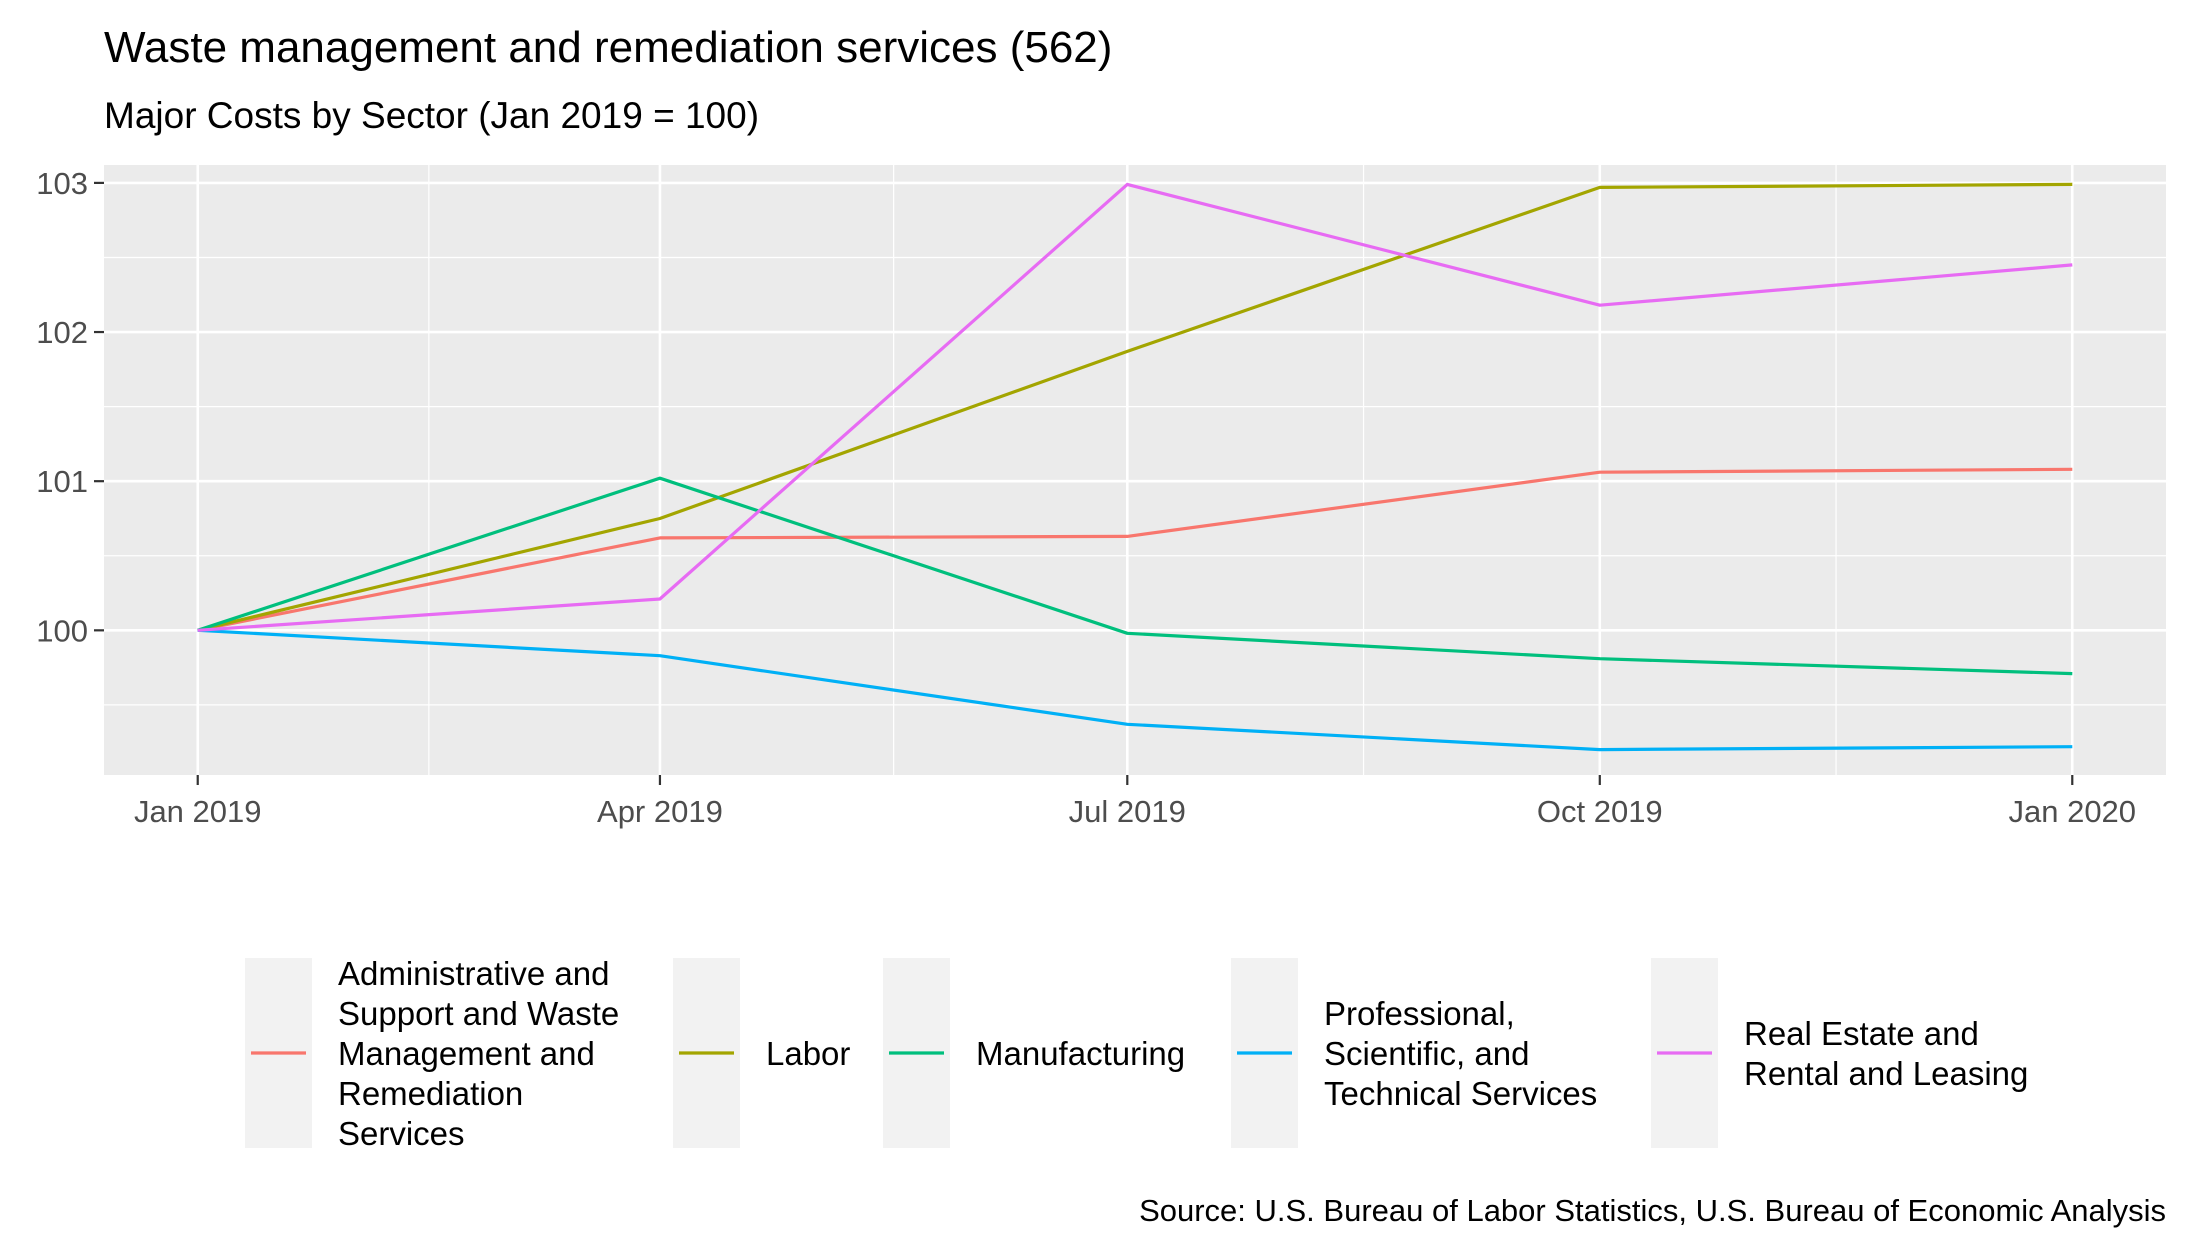 The width and height of the screenshot is (2187, 1250). I want to click on y-tick-label: 100, so click(62, 630).